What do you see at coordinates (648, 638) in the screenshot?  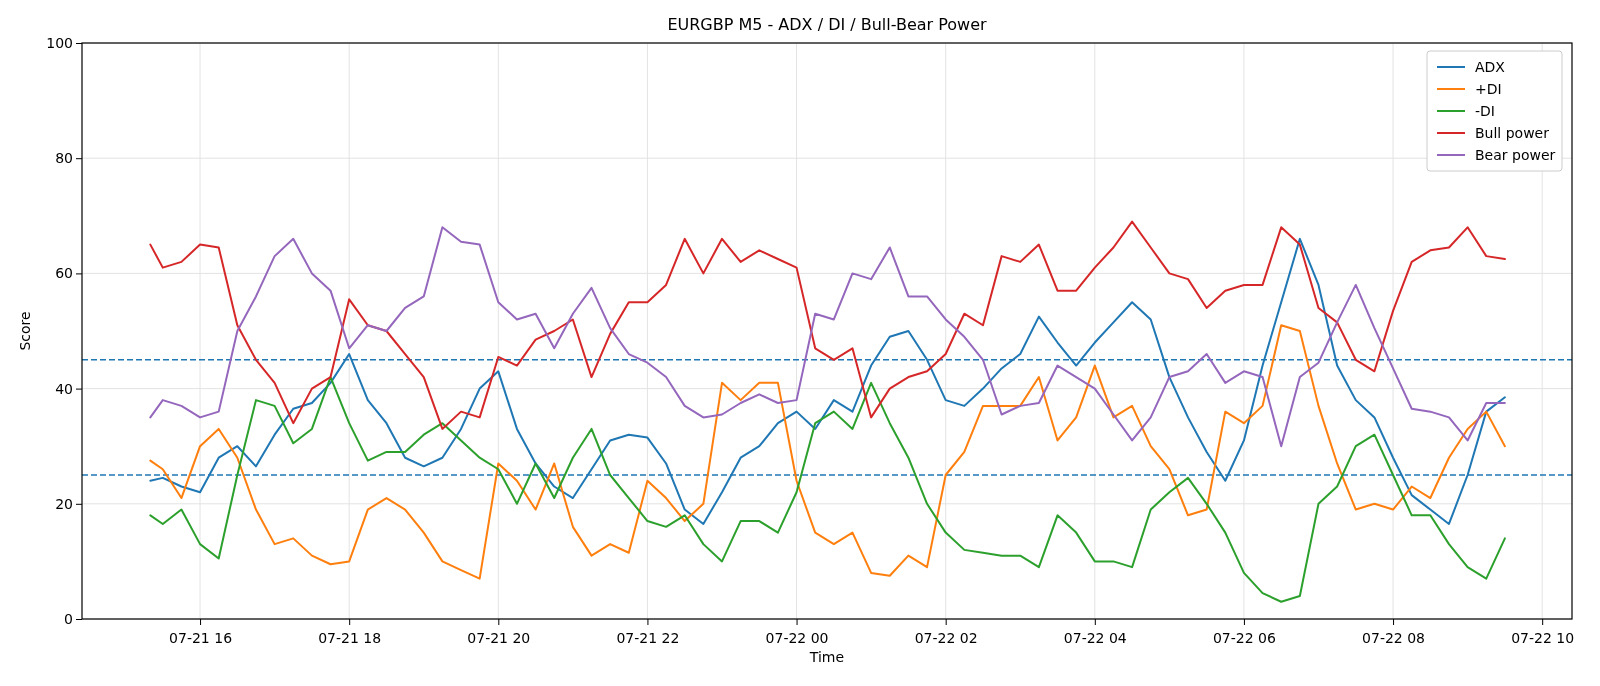 I see `x-tick-label: 07-21 22` at bounding box center [648, 638].